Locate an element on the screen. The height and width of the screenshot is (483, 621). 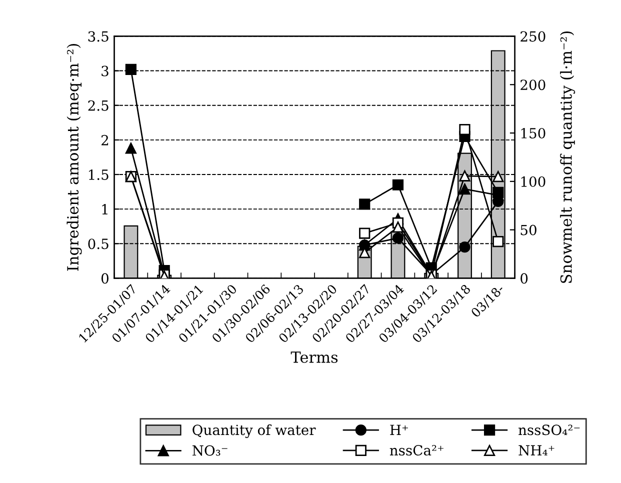
y-tick-label: 3 is located at coordinates (105, 71).